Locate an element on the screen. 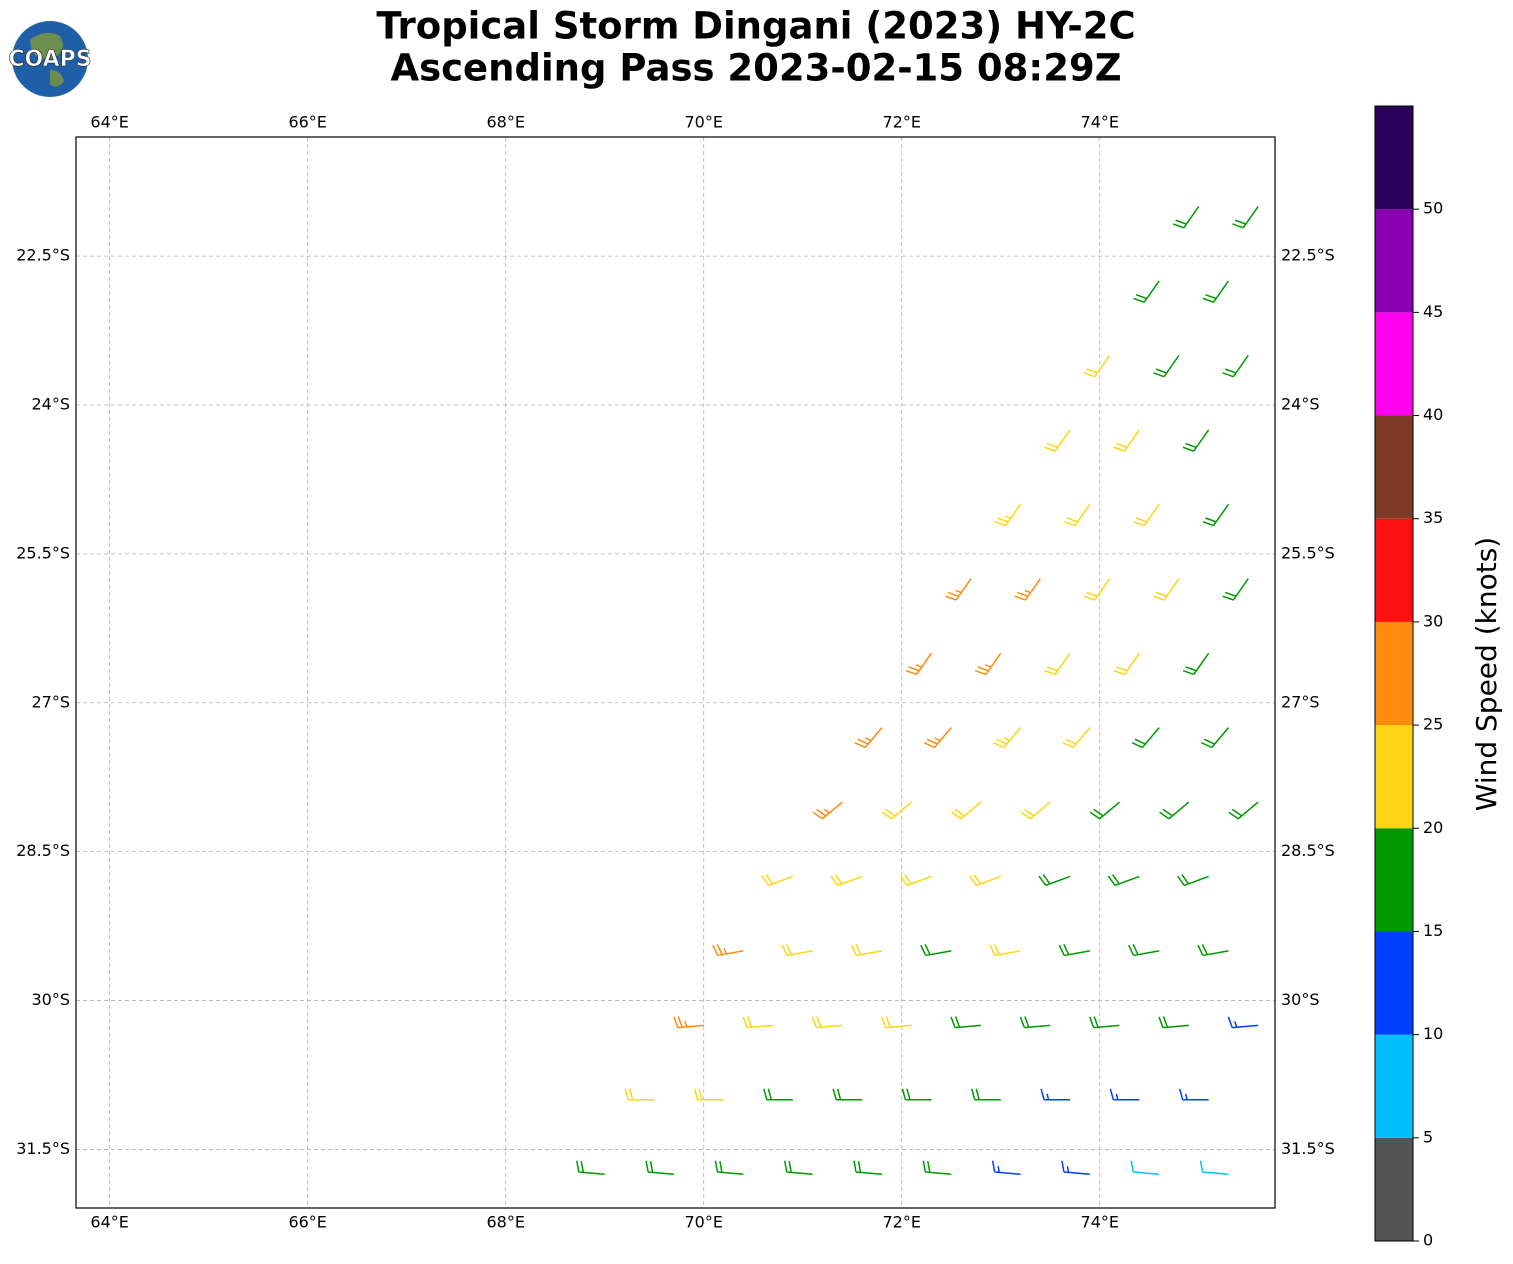 This screenshot has height=1264, width=1513. x-tick-label: 64°E is located at coordinates (109, 122).